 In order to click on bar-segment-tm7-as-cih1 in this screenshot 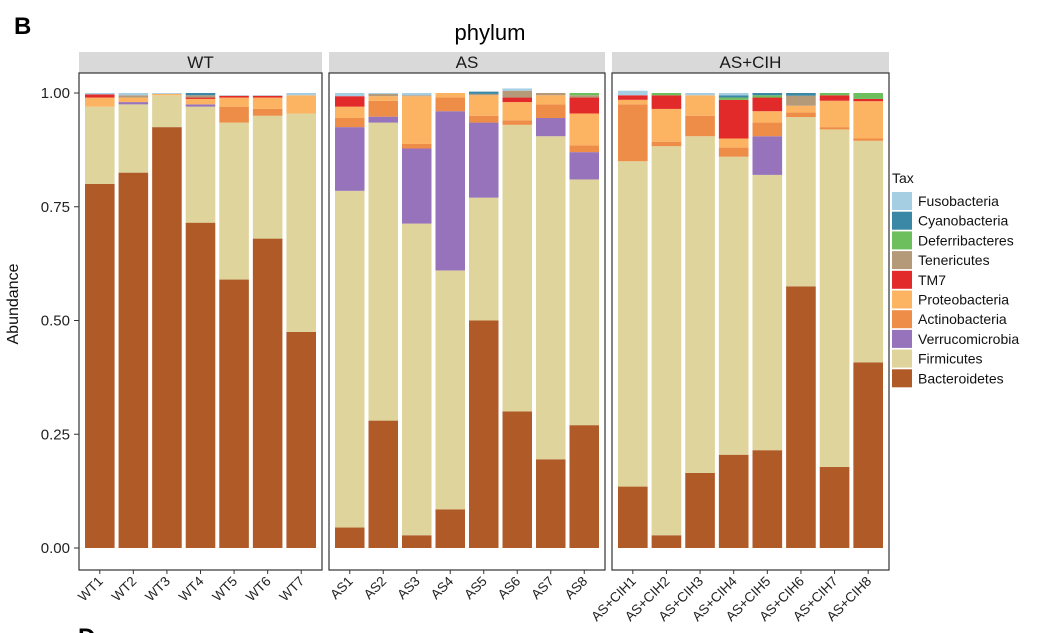, I will do `click(633, 97)`.